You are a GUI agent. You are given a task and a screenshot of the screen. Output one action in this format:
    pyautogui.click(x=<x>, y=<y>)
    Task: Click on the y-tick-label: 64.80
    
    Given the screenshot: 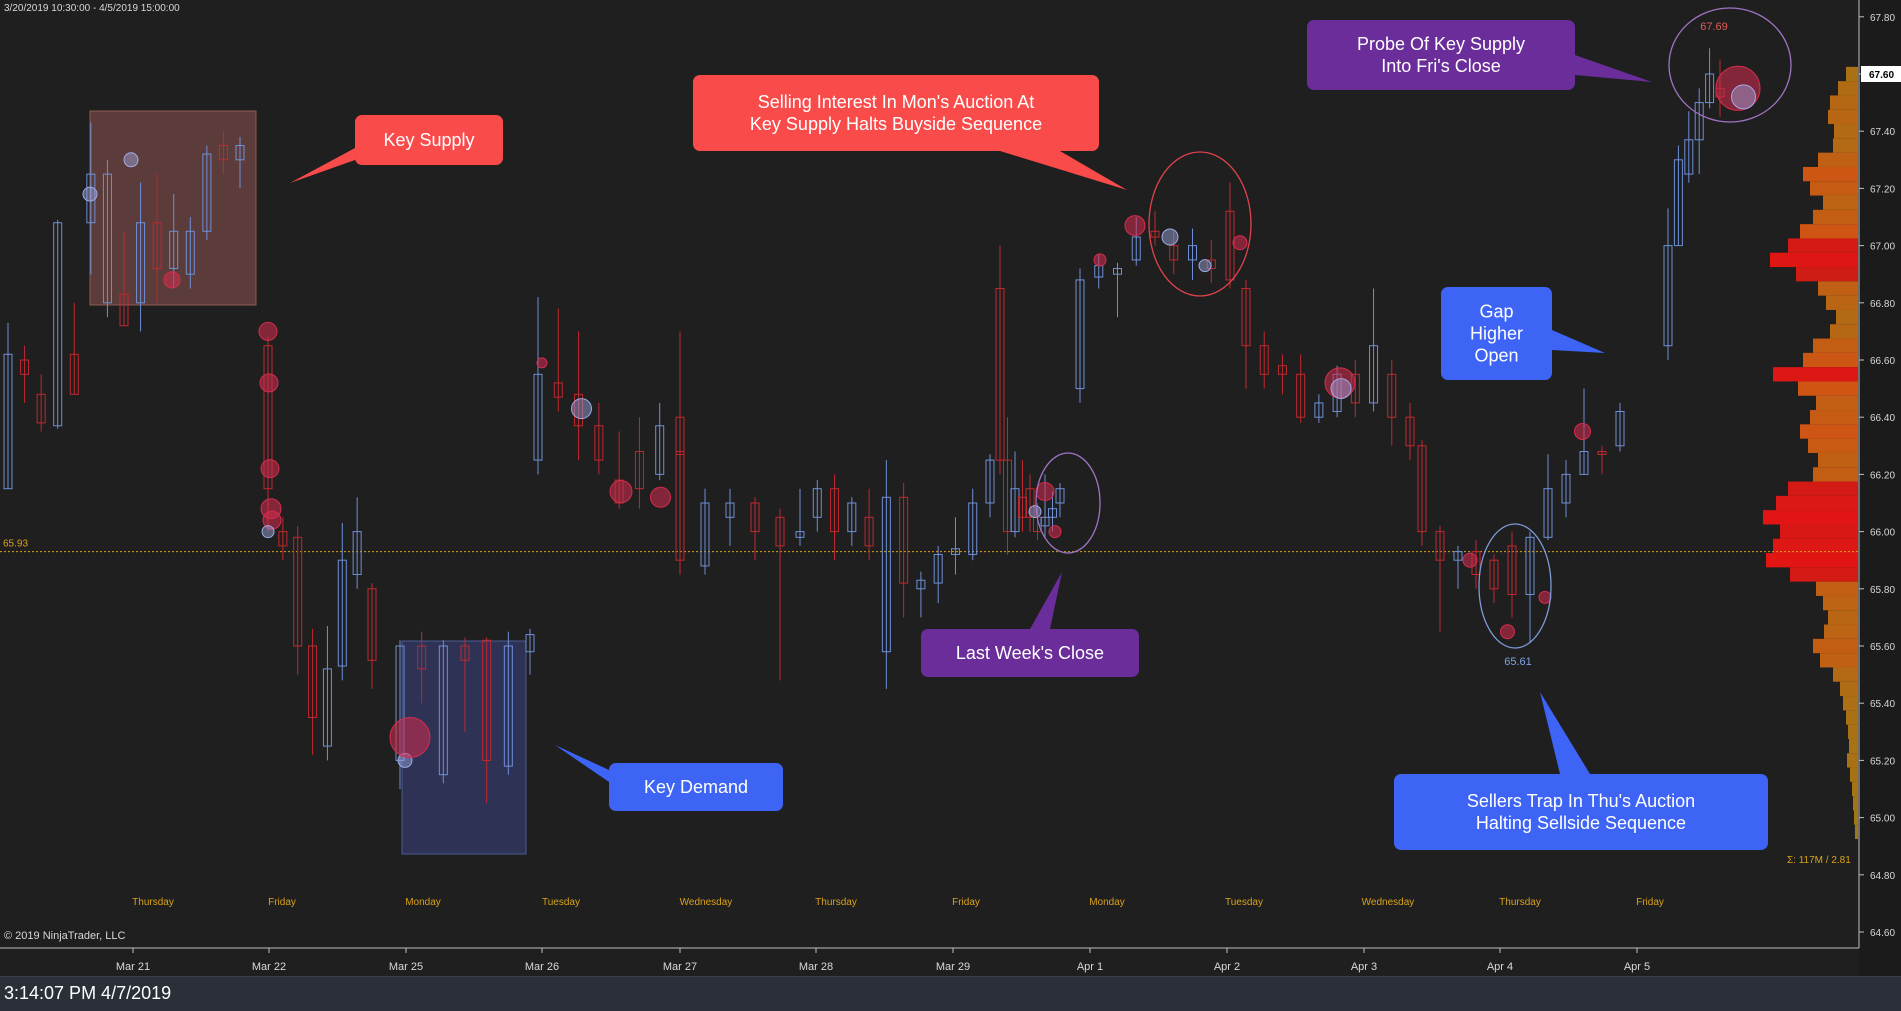 What is the action you would take?
    pyautogui.click(x=1882, y=876)
    